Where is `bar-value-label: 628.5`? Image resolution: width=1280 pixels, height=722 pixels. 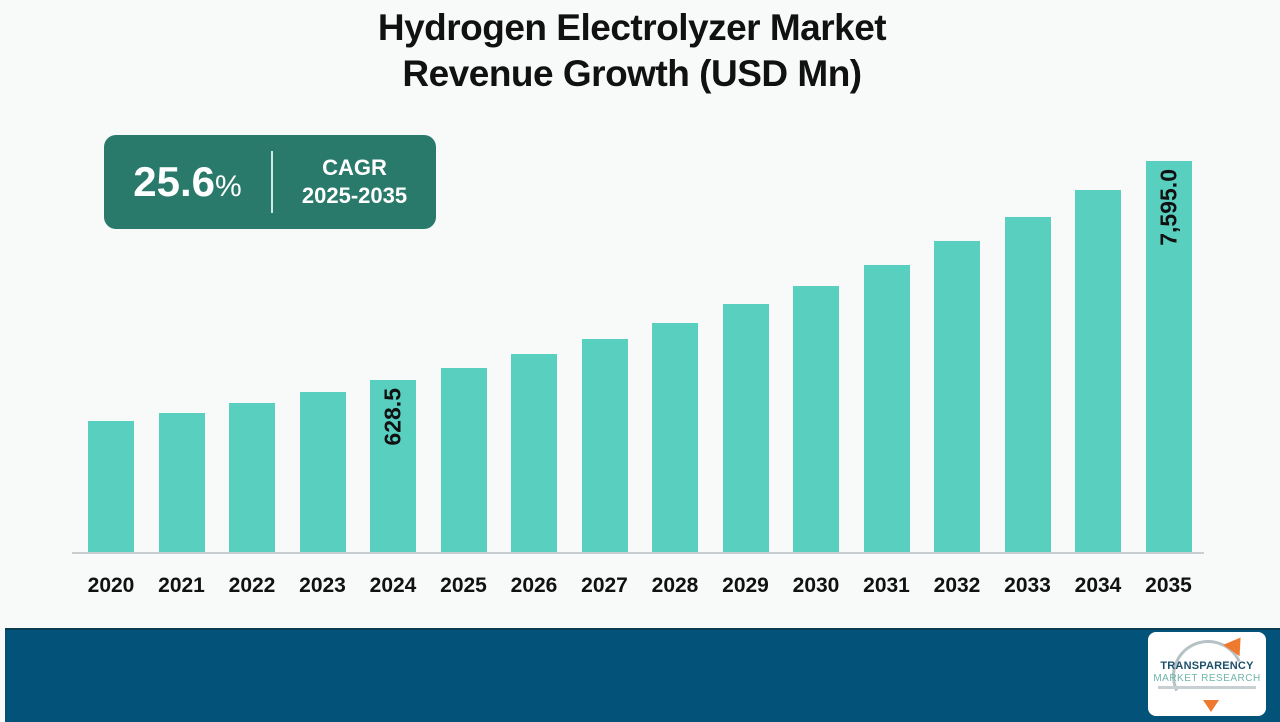 bar-value-label: 628.5 is located at coordinates (392, 417).